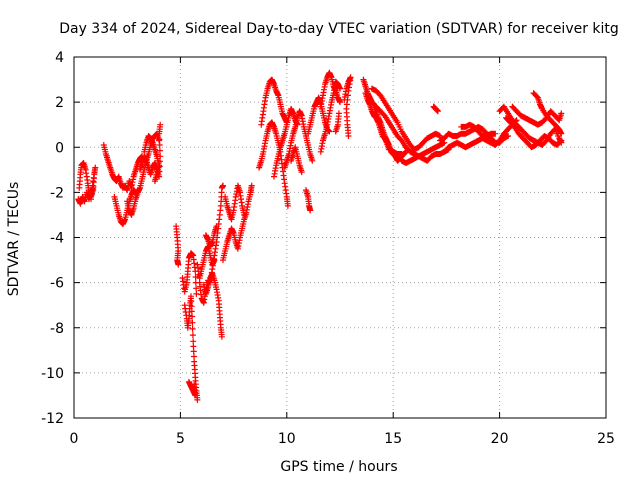 This screenshot has width=640, height=484. Describe the element at coordinates (59, 103) in the screenshot. I see `y-tick-label: 2` at that location.